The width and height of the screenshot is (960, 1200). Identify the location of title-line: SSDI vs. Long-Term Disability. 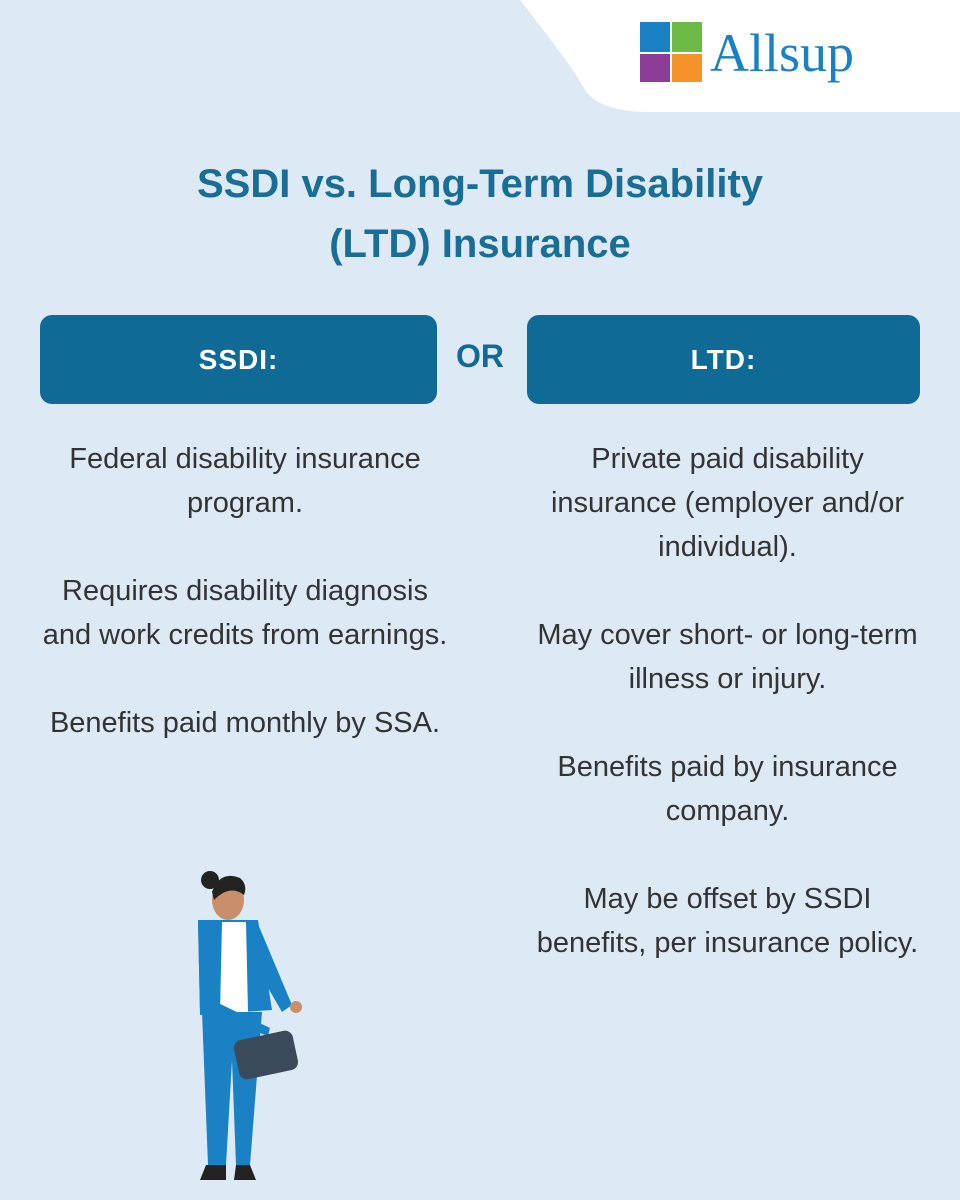
(480, 184).